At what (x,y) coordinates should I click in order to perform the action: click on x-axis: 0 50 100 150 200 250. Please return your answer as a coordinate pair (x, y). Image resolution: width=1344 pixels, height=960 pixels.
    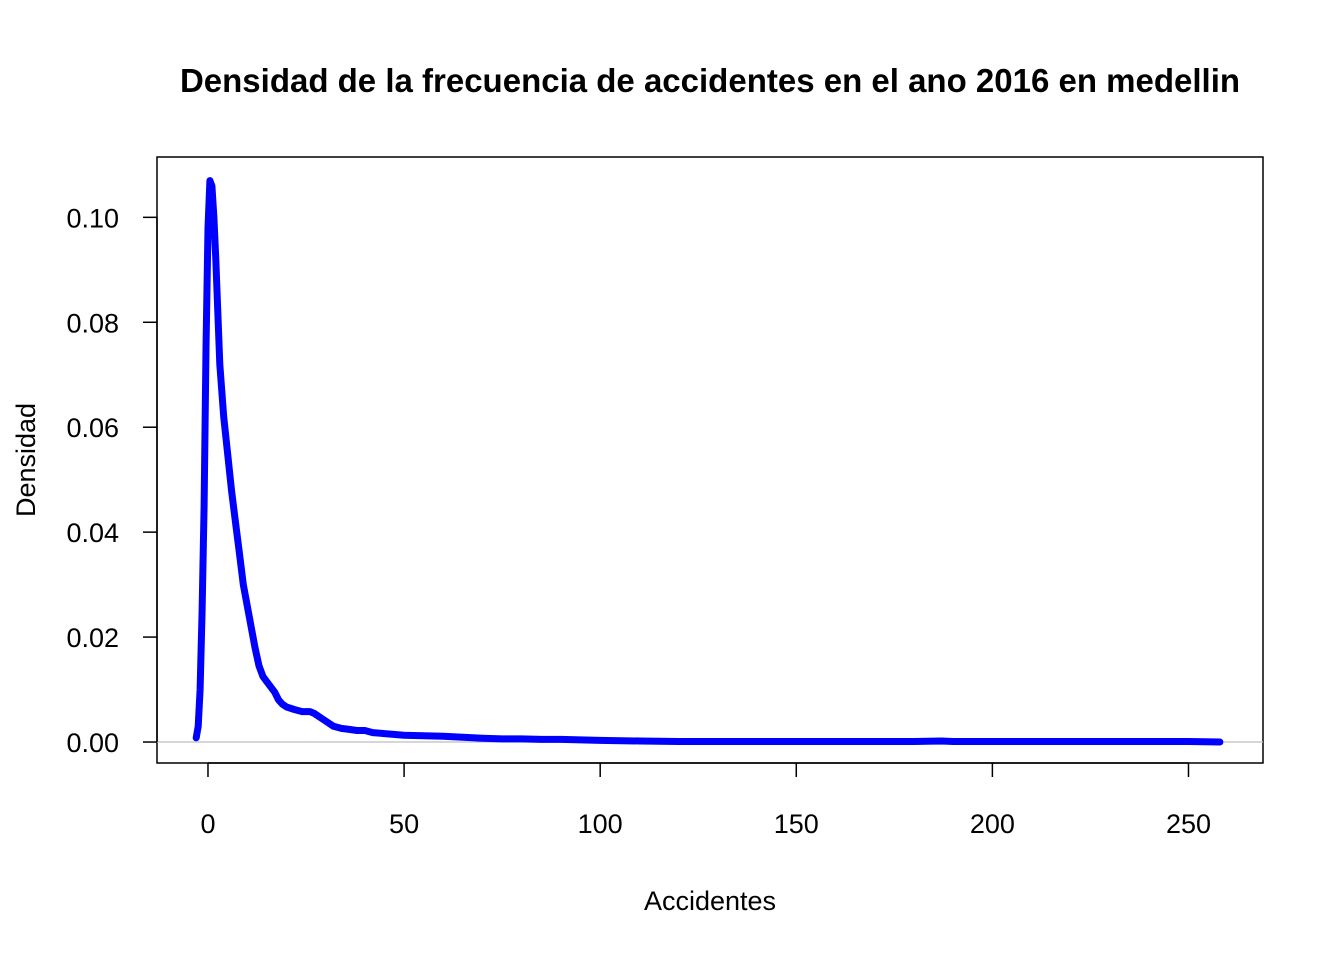
    Looking at the image, I should click on (705, 800).